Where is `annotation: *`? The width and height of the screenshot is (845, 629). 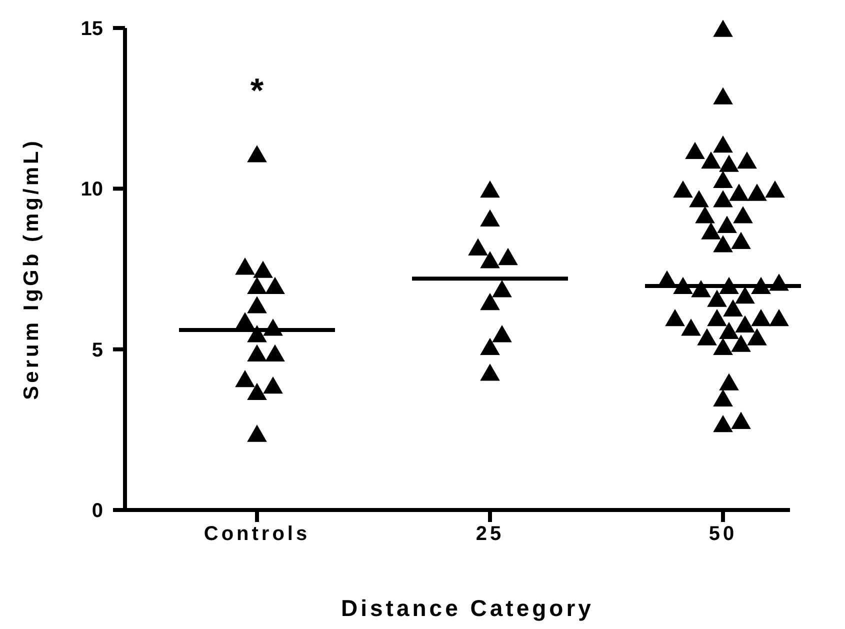 annotation: * is located at coordinates (257, 91).